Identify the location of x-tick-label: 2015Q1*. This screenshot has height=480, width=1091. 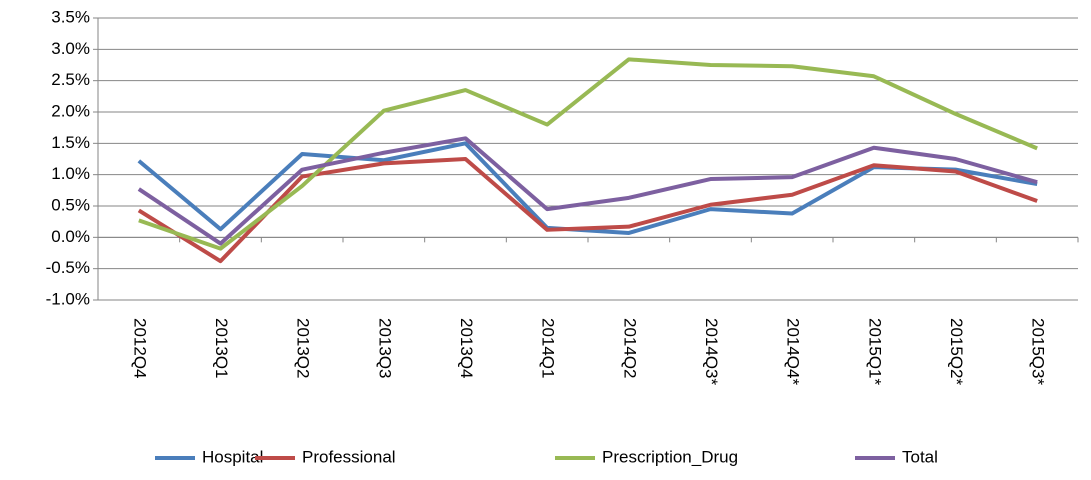
(874, 351).